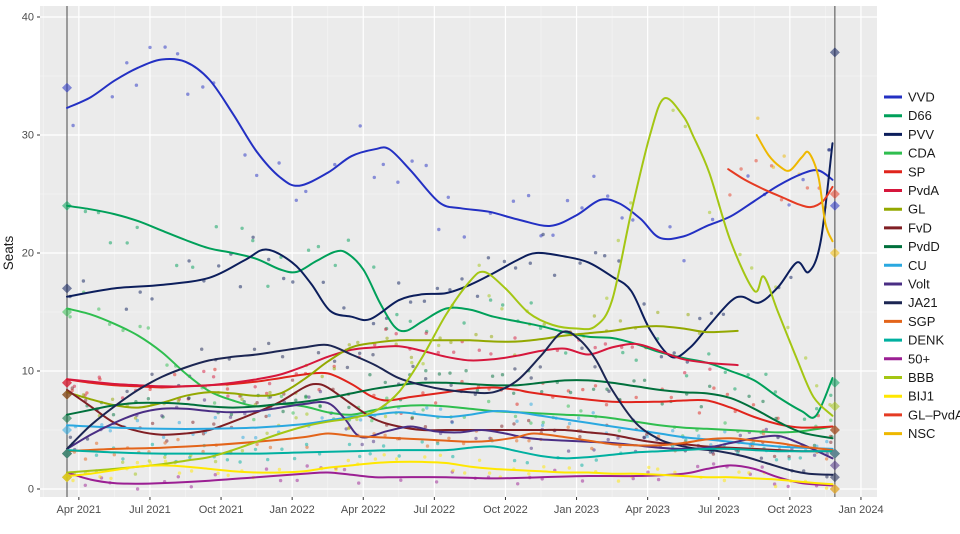 The height and width of the screenshot is (534, 960). I want to click on legend-label: PvdA, so click(923, 190).